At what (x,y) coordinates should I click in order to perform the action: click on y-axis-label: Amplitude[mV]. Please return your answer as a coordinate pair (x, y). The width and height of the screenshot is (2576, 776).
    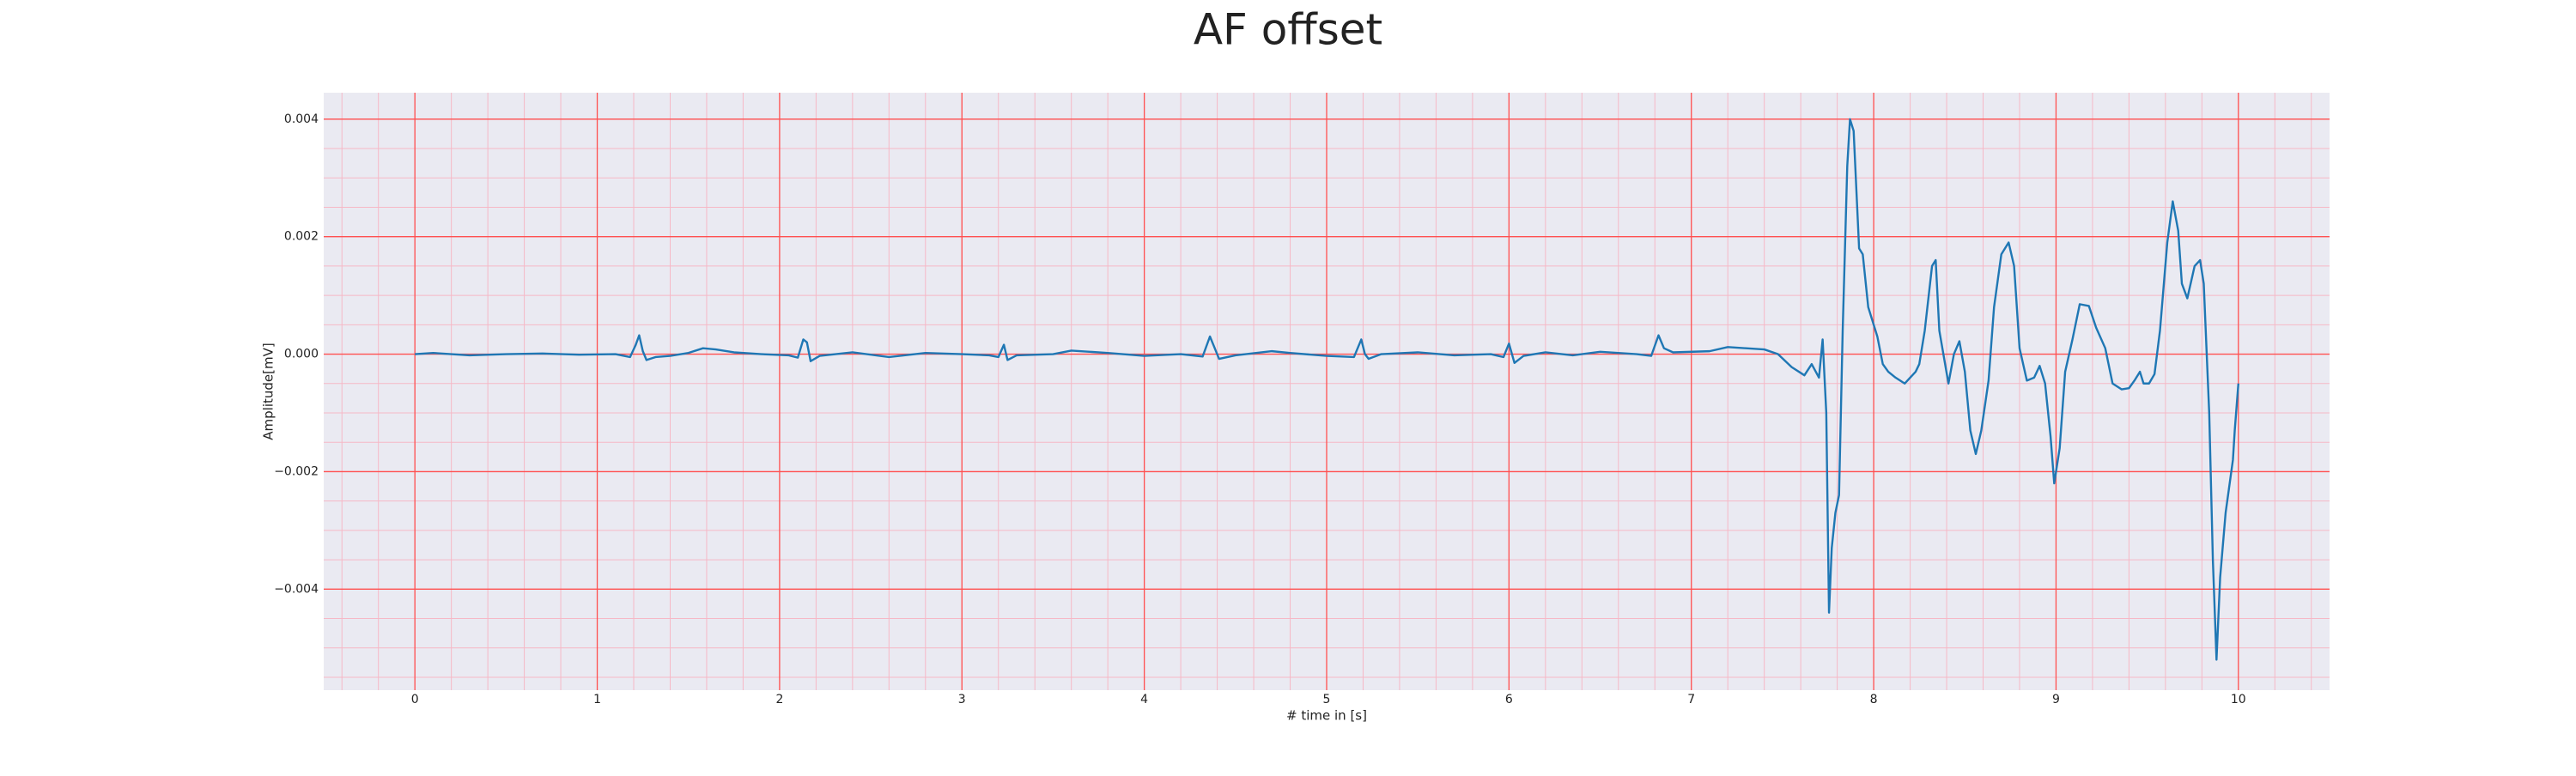
    Looking at the image, I should click on (269, 391).